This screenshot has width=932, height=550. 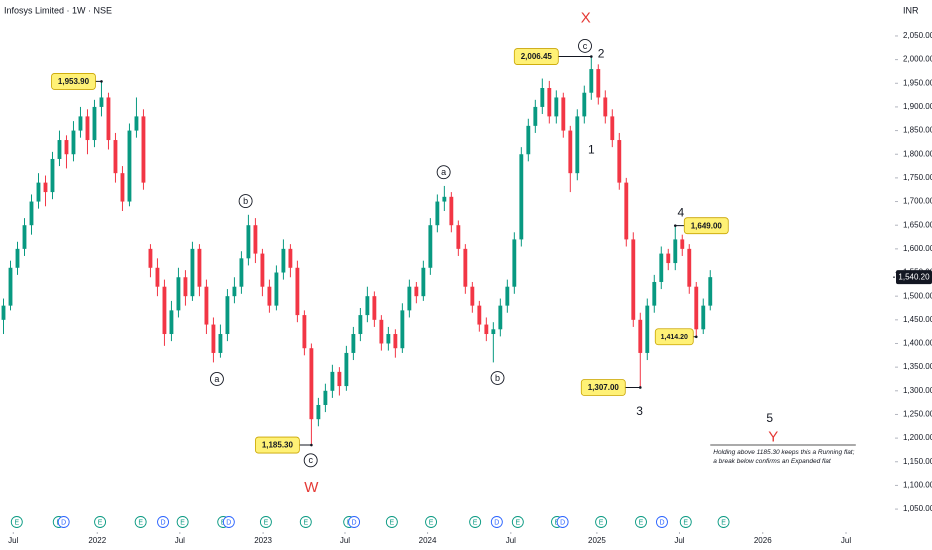 What do you see at coordinates (773, 437) in the screenshot?
I see `wave-label: Y` at bounding box center [773, 437].